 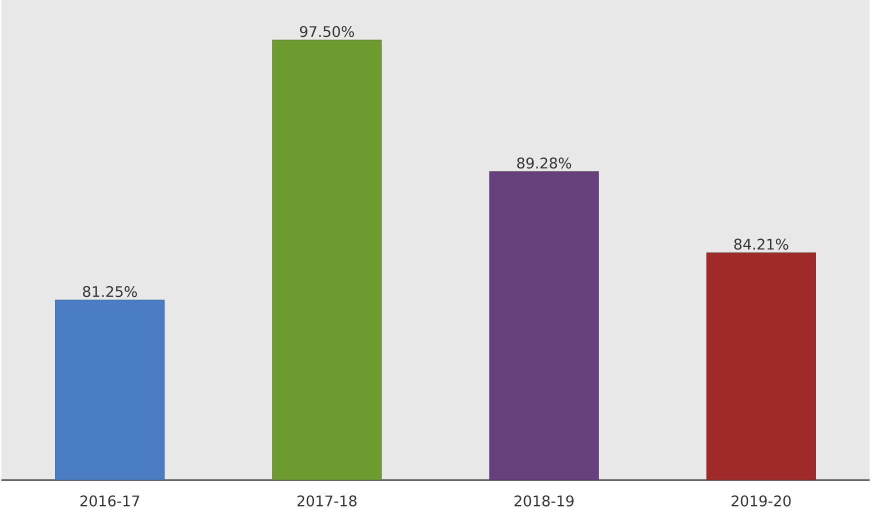 What do you see at coordinates (761, 501) in the screenshot?
I see `x-tick-label: 2019-20` at bounding box center [761, 501].